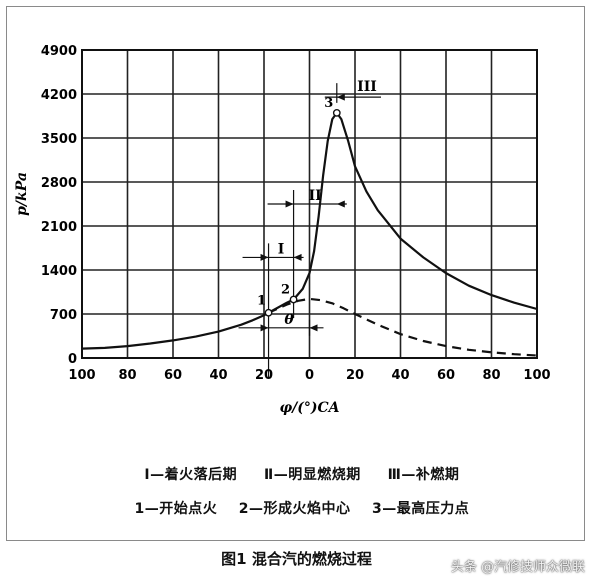 The image size is (593, 583). Describe the element at coordinates (59, 271) in the screenshot. I see `y-tick-label: 1400` at that location.